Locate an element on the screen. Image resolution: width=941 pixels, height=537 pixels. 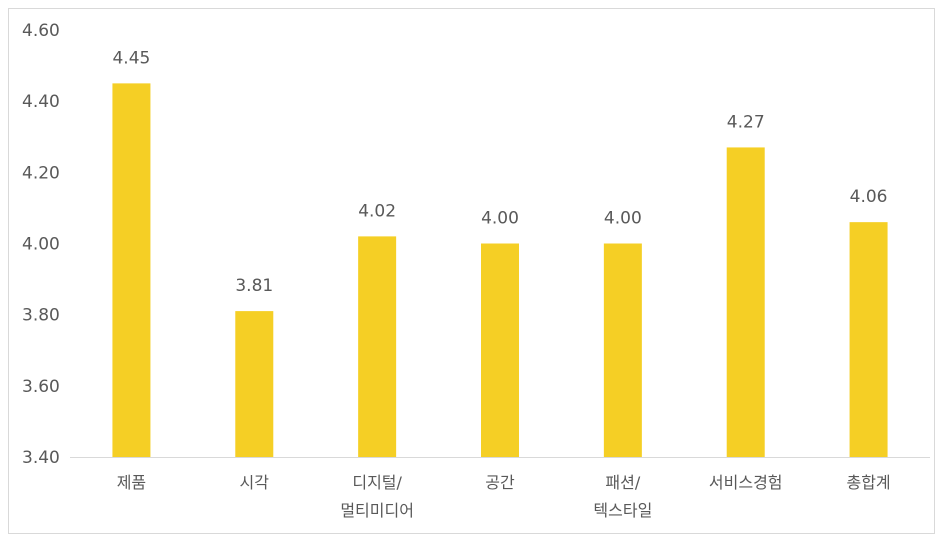
data-label: 4.06 is located at coordinates (869, 197).